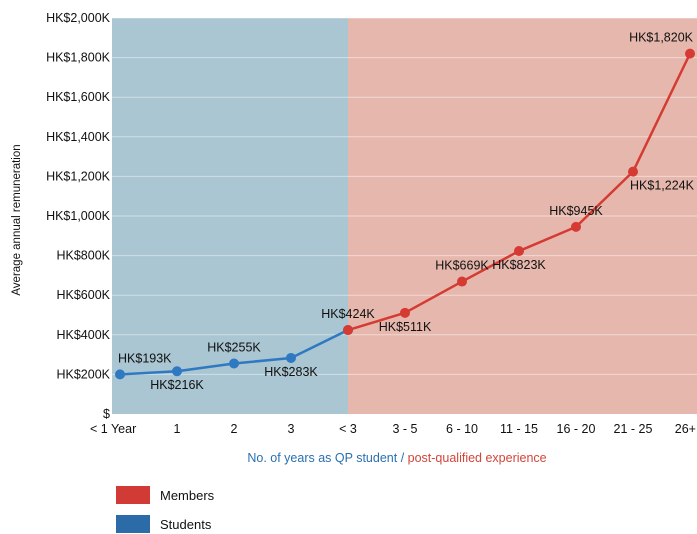 Image resolution: width=697 pixels, height=534 pixels. I want to click on x-axis-label-part: No. of years as QP student, so click(322, 458).